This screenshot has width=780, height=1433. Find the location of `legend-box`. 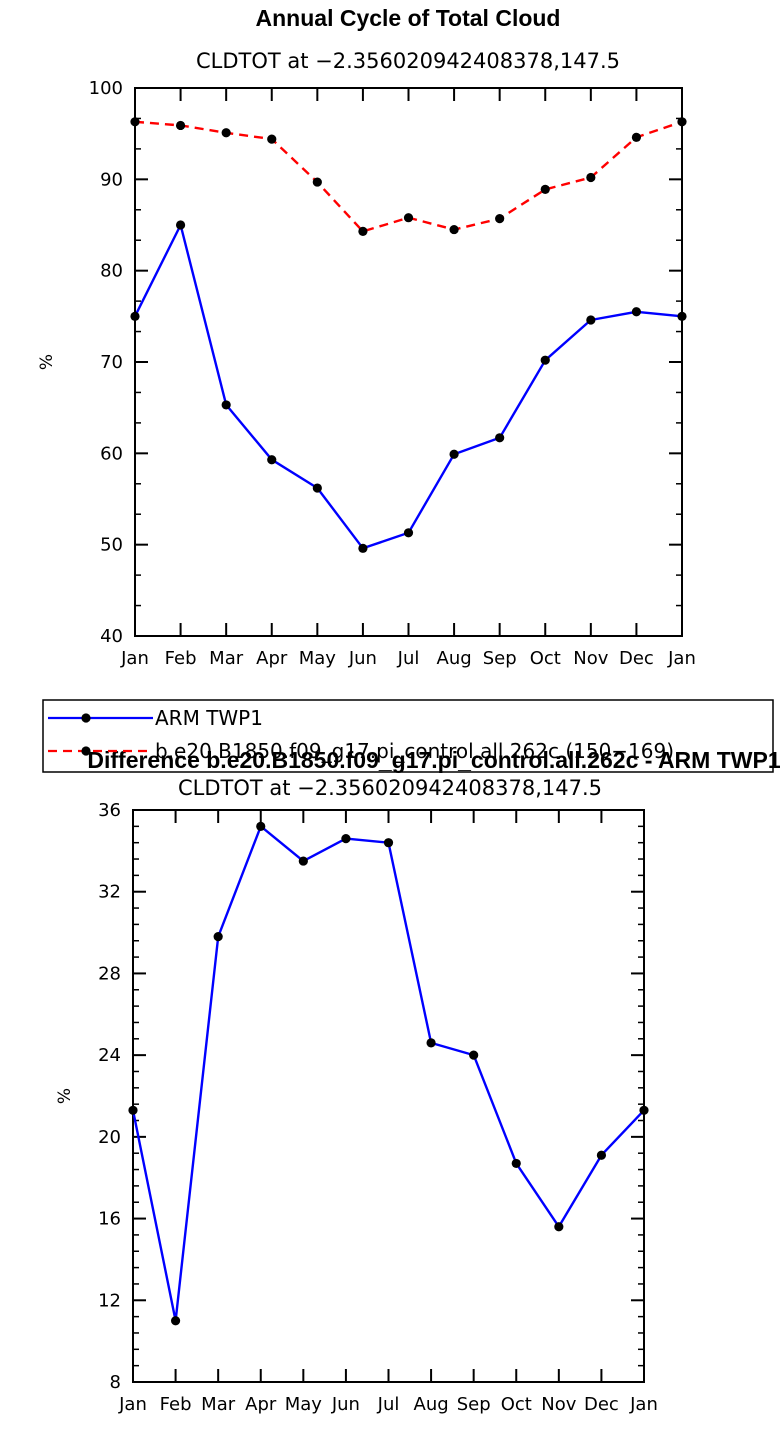

legend-box is located at coordinates (408, 736).